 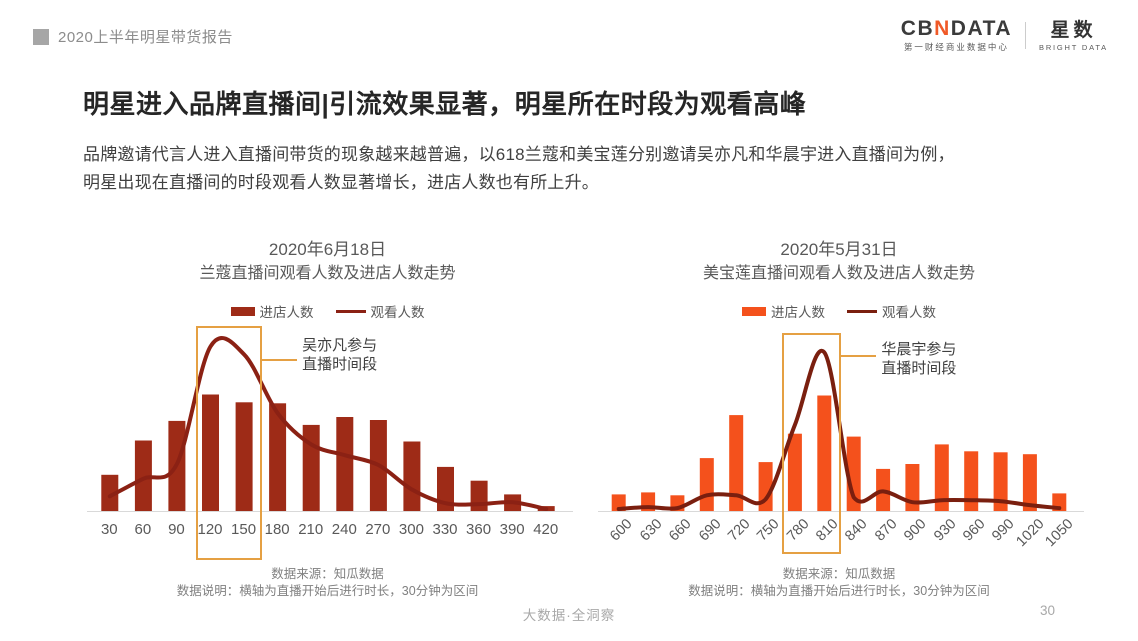 What do you see at coordinates (981, 28) in the screenshot?
I see `logo-data: DATA` at bounding box center [981, 28].